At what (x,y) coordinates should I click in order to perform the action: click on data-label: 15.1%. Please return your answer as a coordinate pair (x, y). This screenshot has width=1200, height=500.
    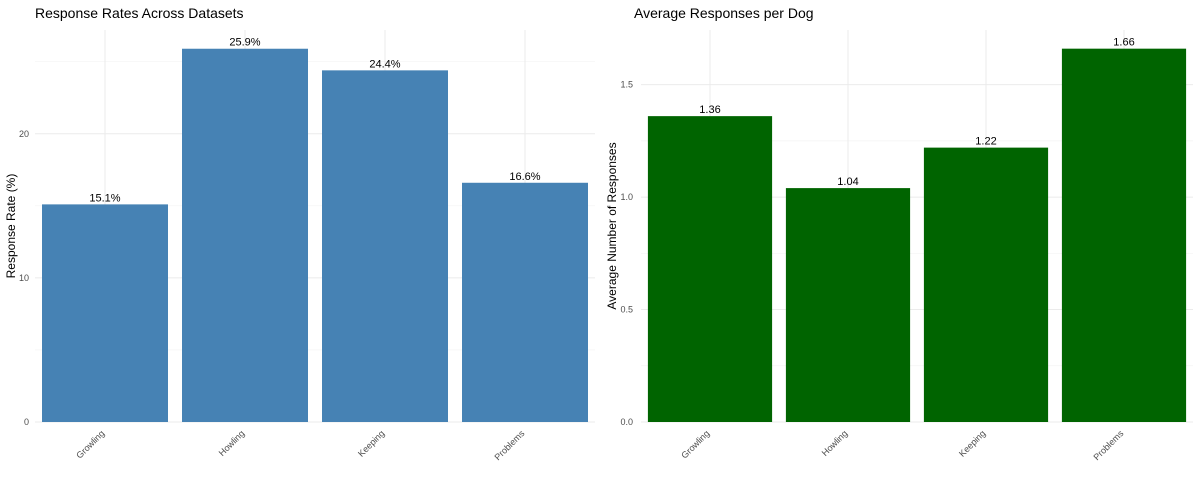
    Looking at the image, I should click on (104, 198).